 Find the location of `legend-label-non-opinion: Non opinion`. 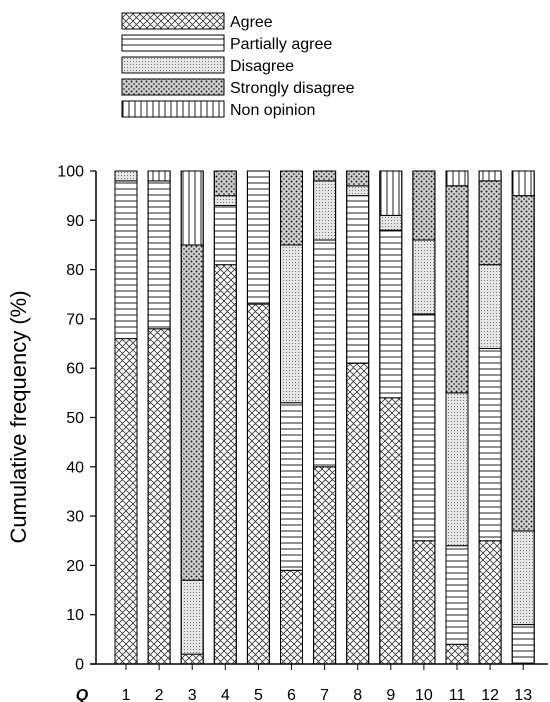

legend-label-non-opinion: Non opinion is located at coordinates (272, 110).